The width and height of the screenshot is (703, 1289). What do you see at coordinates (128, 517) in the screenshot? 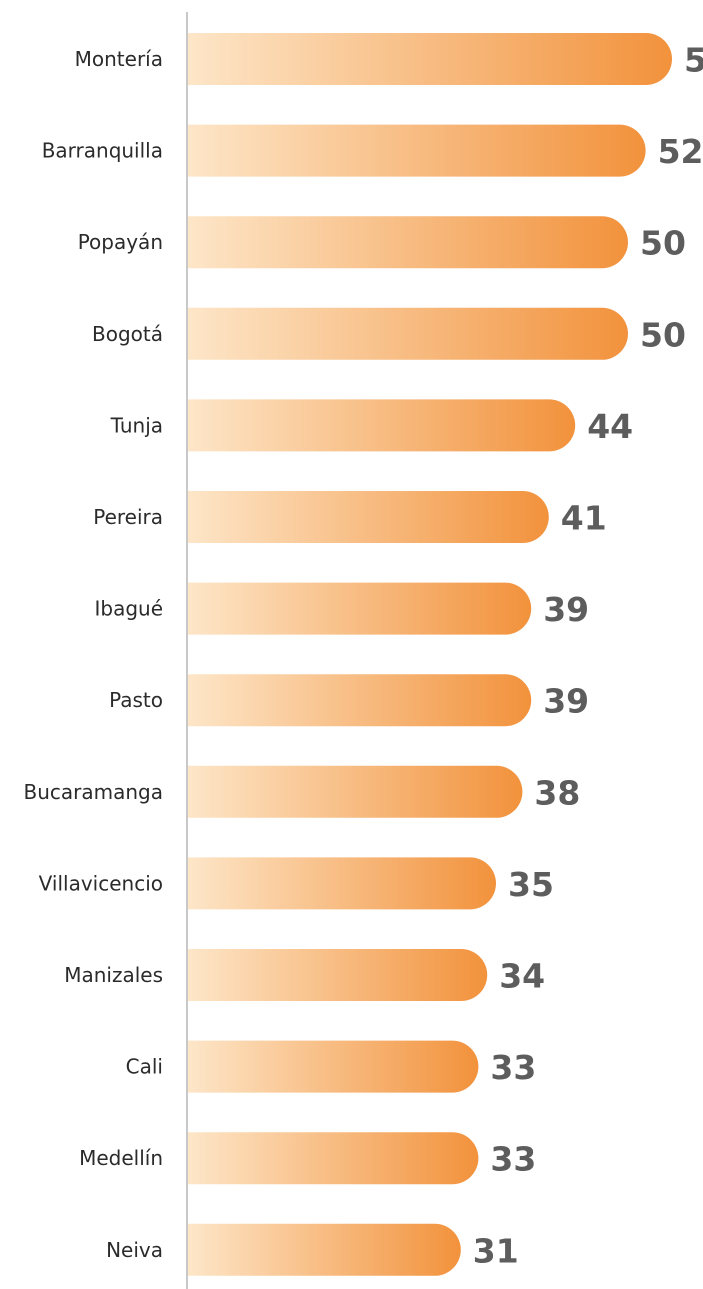
I see `category-label: Pereira` at bounding box center [128, 517].